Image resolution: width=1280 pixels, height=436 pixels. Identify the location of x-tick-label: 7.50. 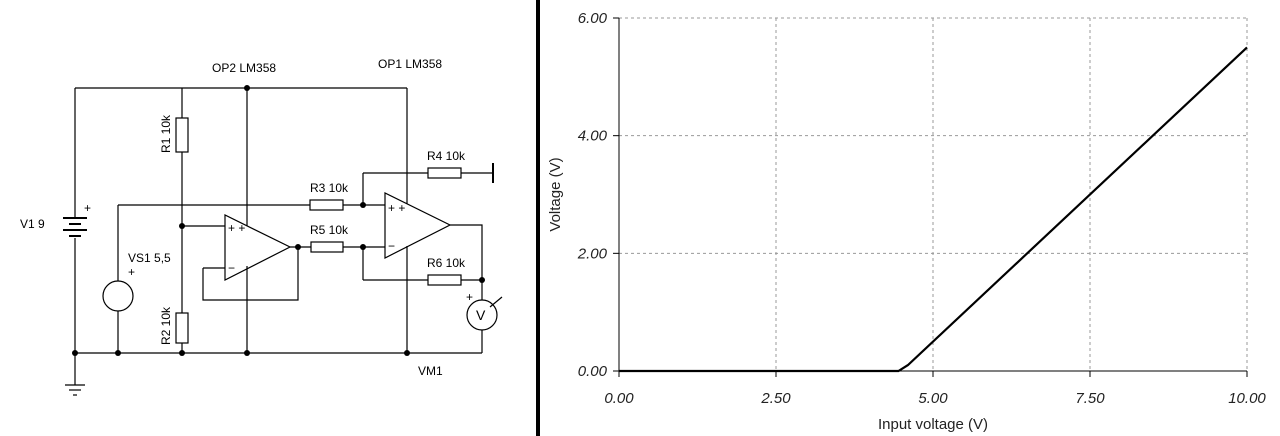
(1090, 398).